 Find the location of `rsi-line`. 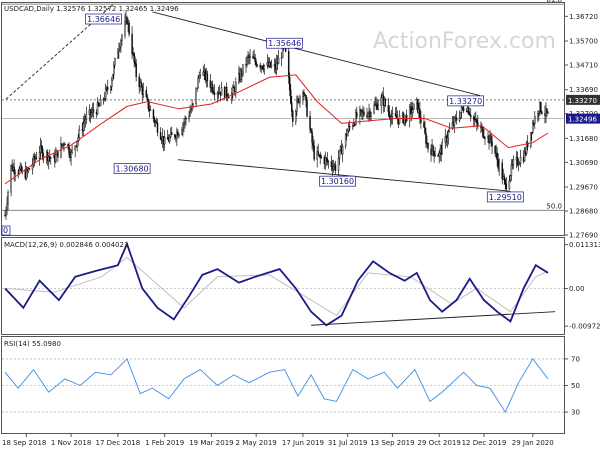

rsi-line is located at coordinates (276, 386).